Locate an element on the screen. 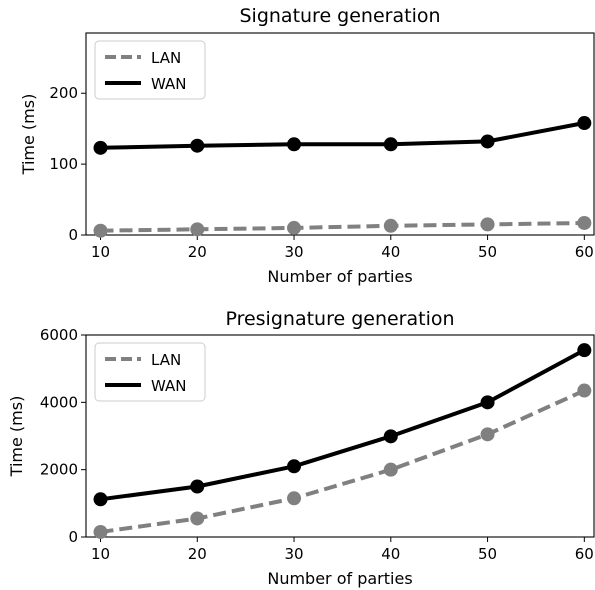 Image resolution: width=595 pixels, height=590 pixels. y-tick-label: 100 is located at coordinates (63, 164).